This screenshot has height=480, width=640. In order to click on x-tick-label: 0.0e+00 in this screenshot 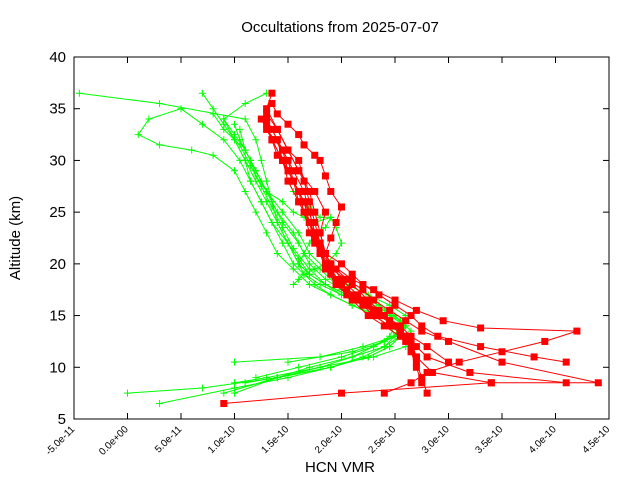, I will do `click(114, 441)`.